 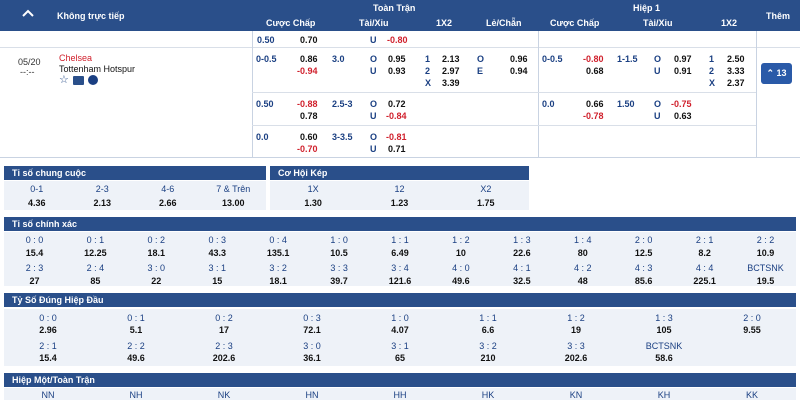 What do you see at coordinates (582, 253) in the screenshot?
I see `correct-score-odds: 80` at bounding box center [582, 253].